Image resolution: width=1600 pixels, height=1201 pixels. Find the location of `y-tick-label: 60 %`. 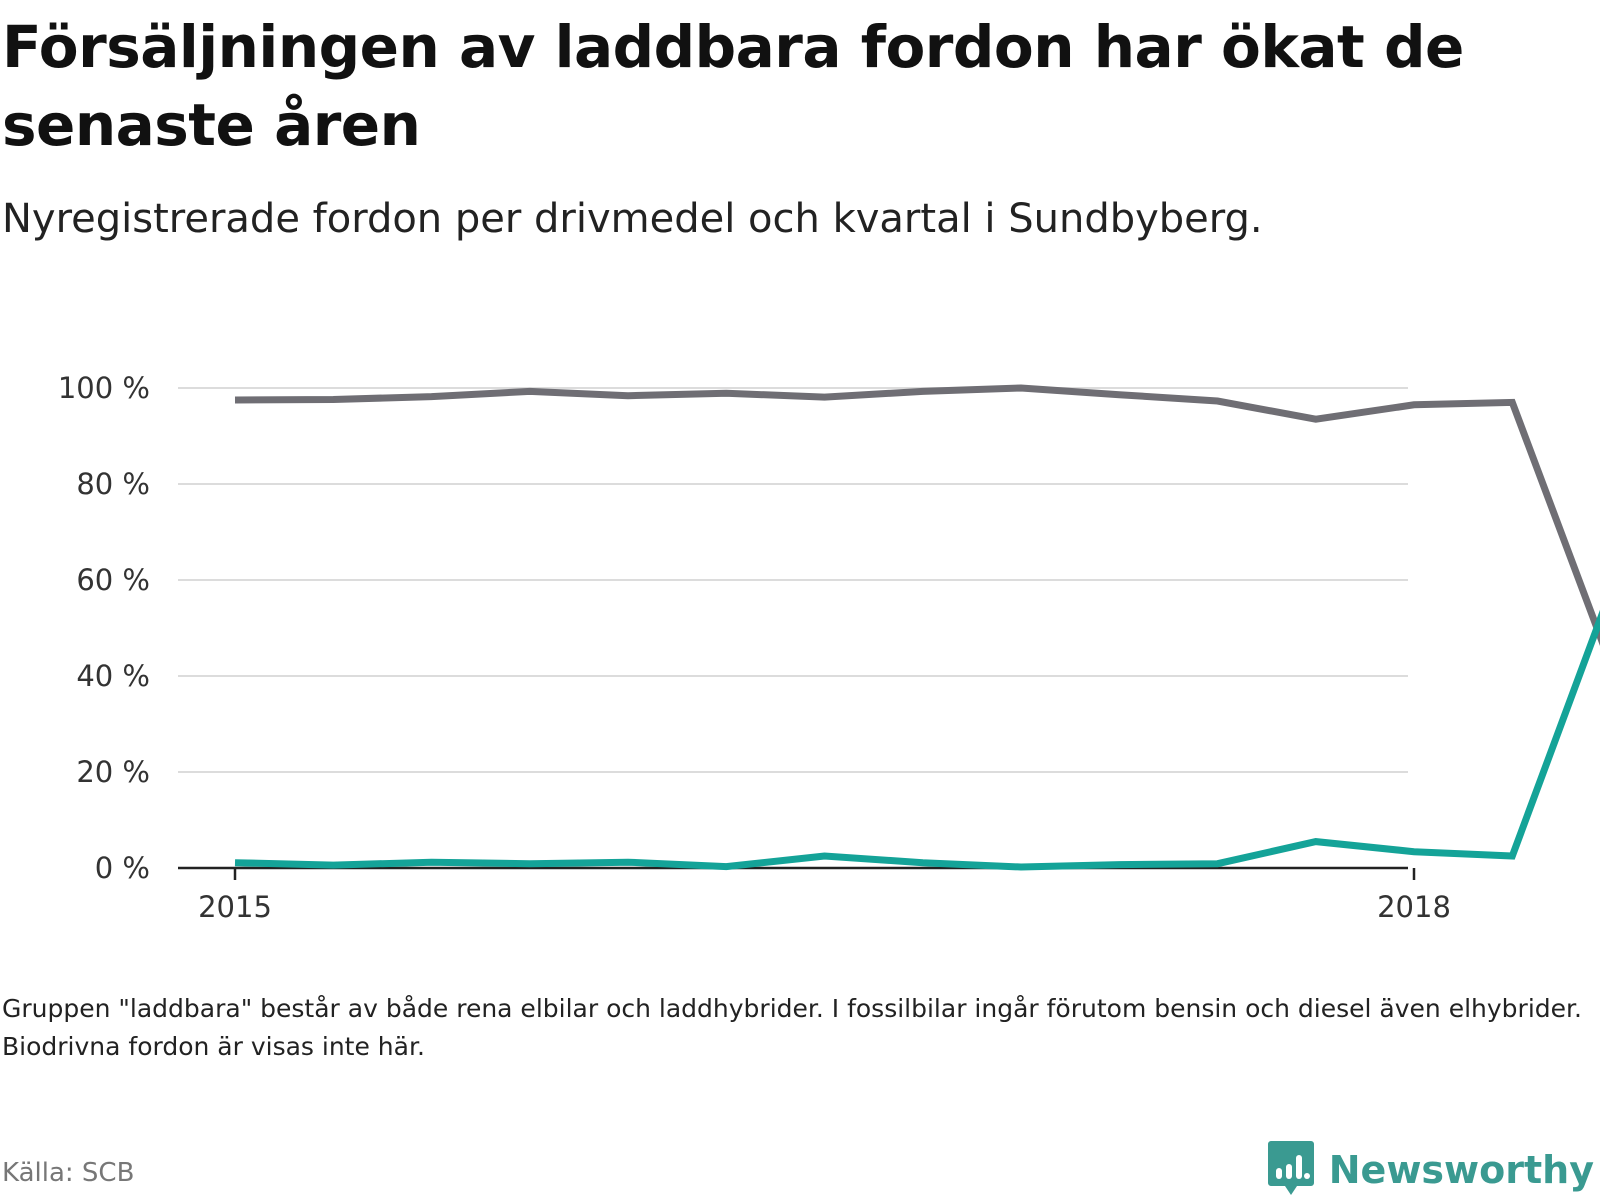

y-tick-label: 60 % is located at coordinates (113, 580).